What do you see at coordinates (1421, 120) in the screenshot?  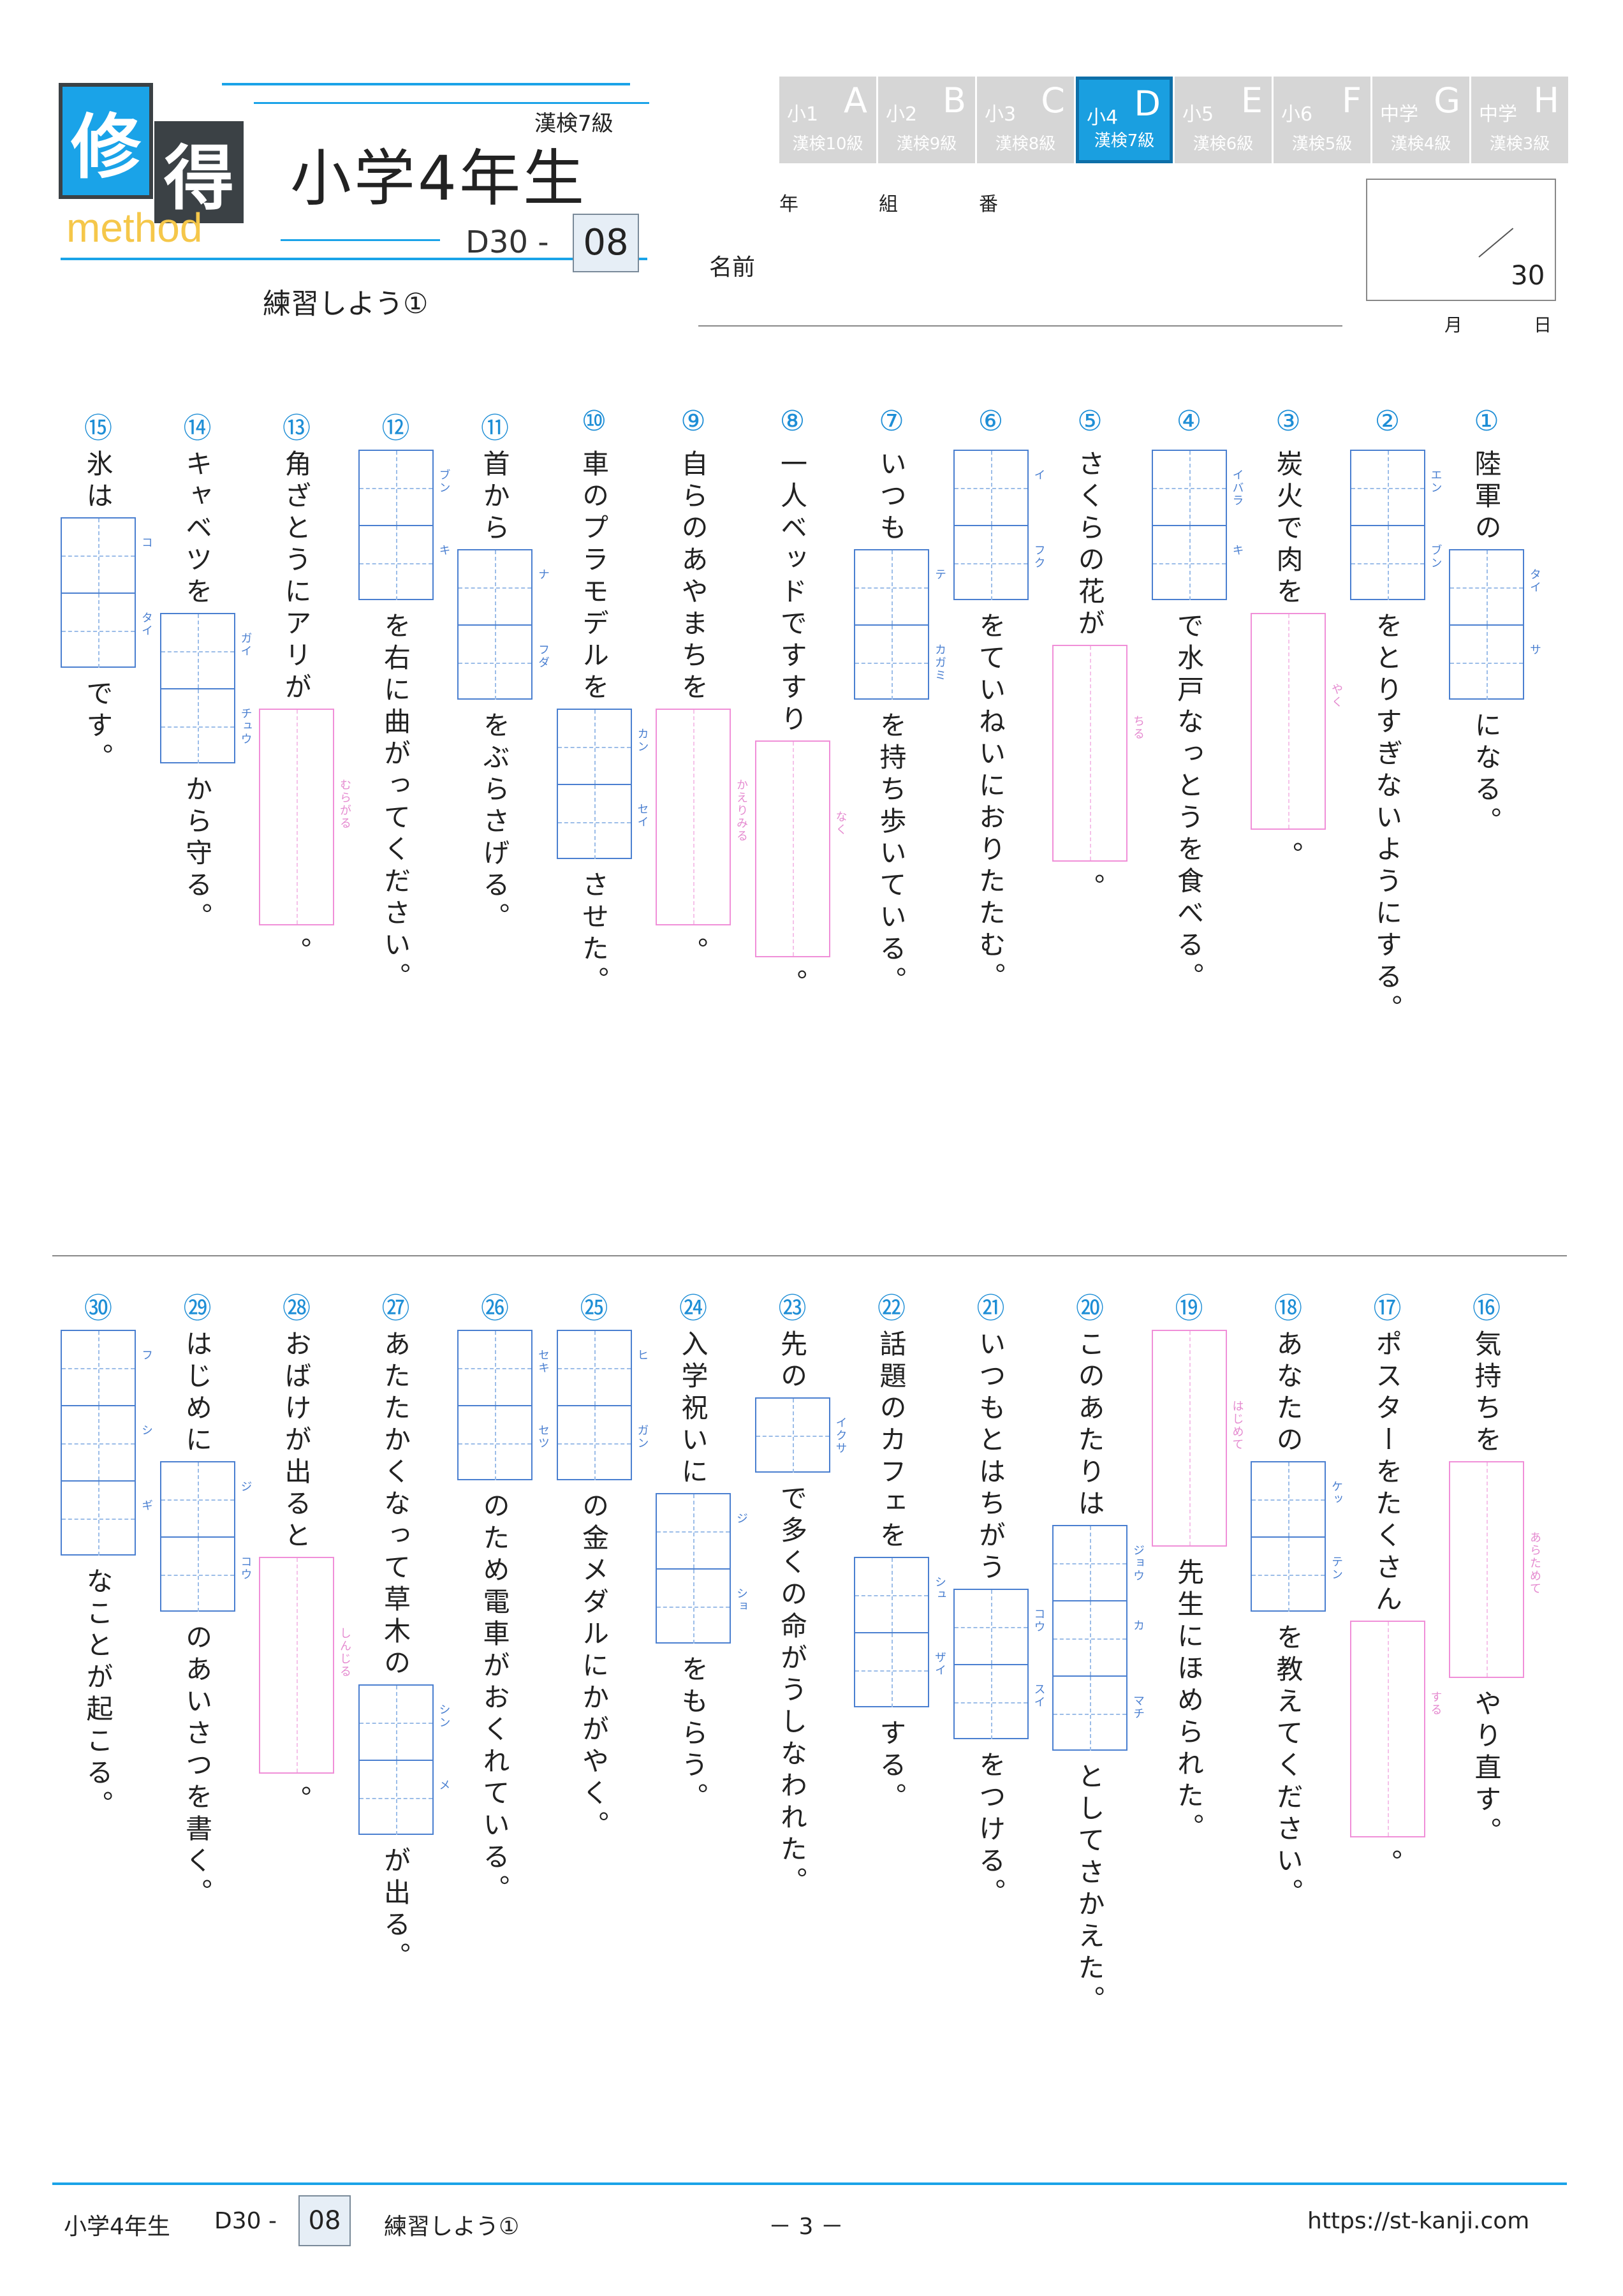 I see `grade-tab: 中学 G 漢検4級` at bounding box center [1421, 120].